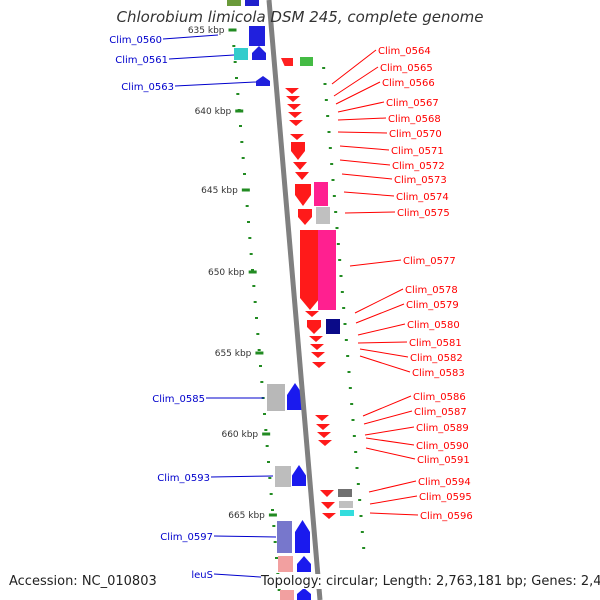 The width and height of the screenshot is (600, 600). What do you see at coordinates (135, 40) in the screenshot?
I see `gene-label-left: Clim_0560` at bounding box center [135, 40].